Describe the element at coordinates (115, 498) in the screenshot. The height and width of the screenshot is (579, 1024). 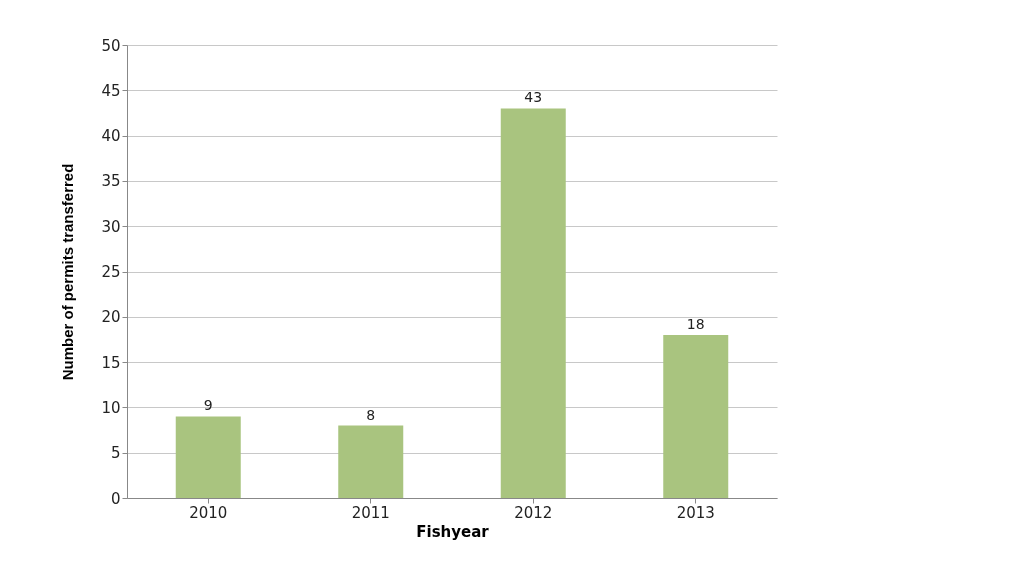
I see `y-tick-label: 0` at that location.